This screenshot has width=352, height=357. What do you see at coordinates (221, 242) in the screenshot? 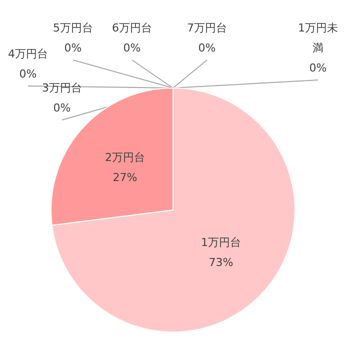
I see `slice-label: 1万円台` at bounding box center [221, 242].